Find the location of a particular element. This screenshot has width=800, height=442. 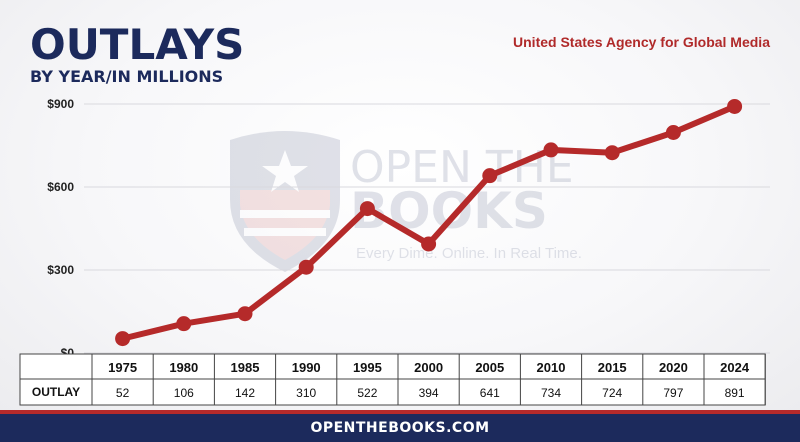

table-cell-1995: 522 is located at coordinates (367, 393).